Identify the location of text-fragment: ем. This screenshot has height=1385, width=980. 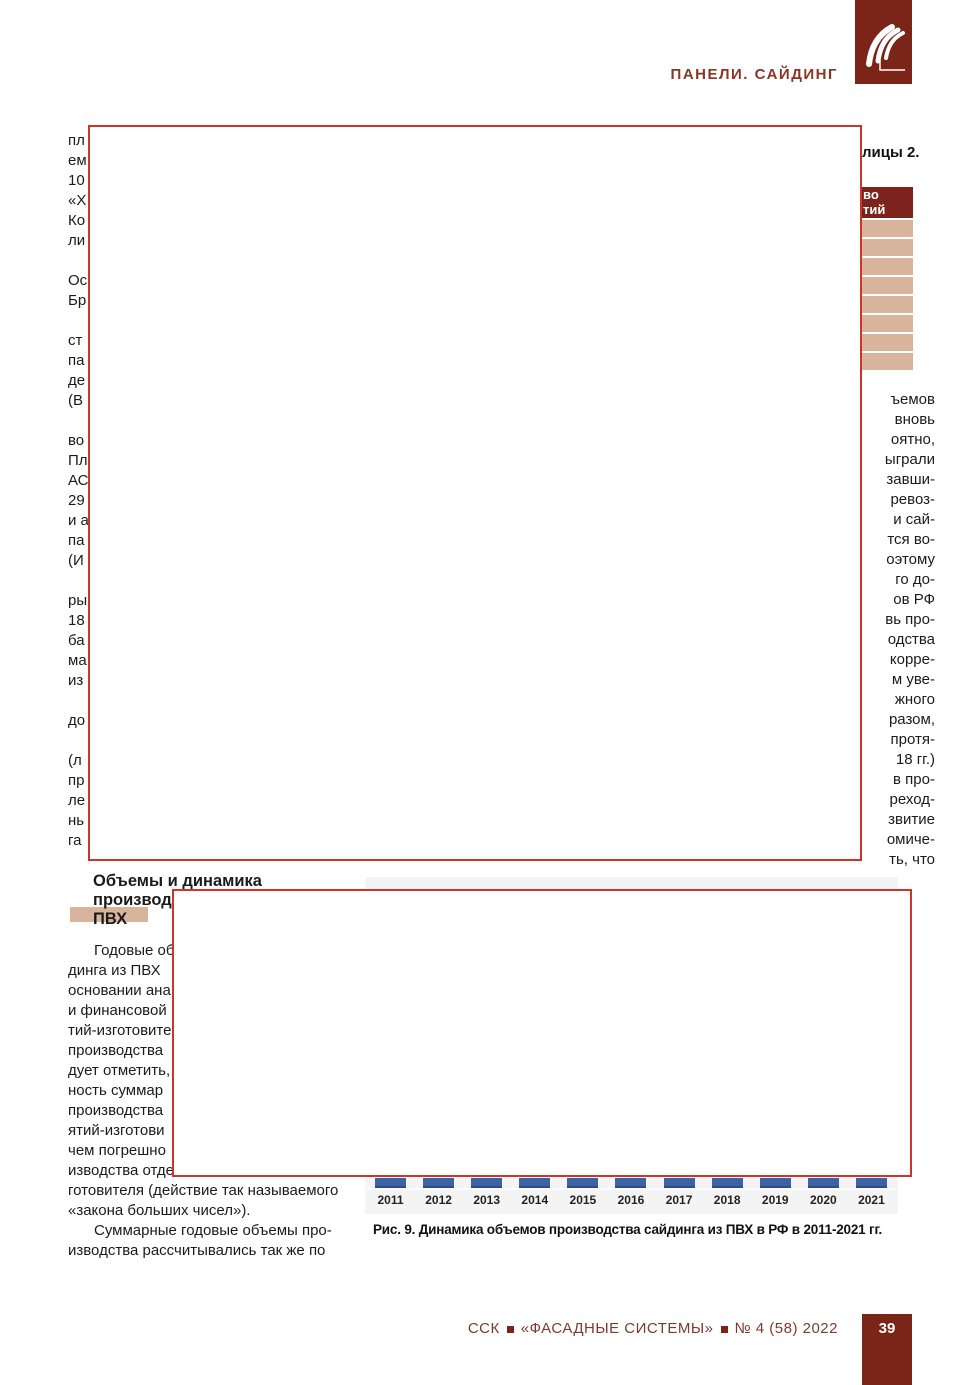
(77, 160).